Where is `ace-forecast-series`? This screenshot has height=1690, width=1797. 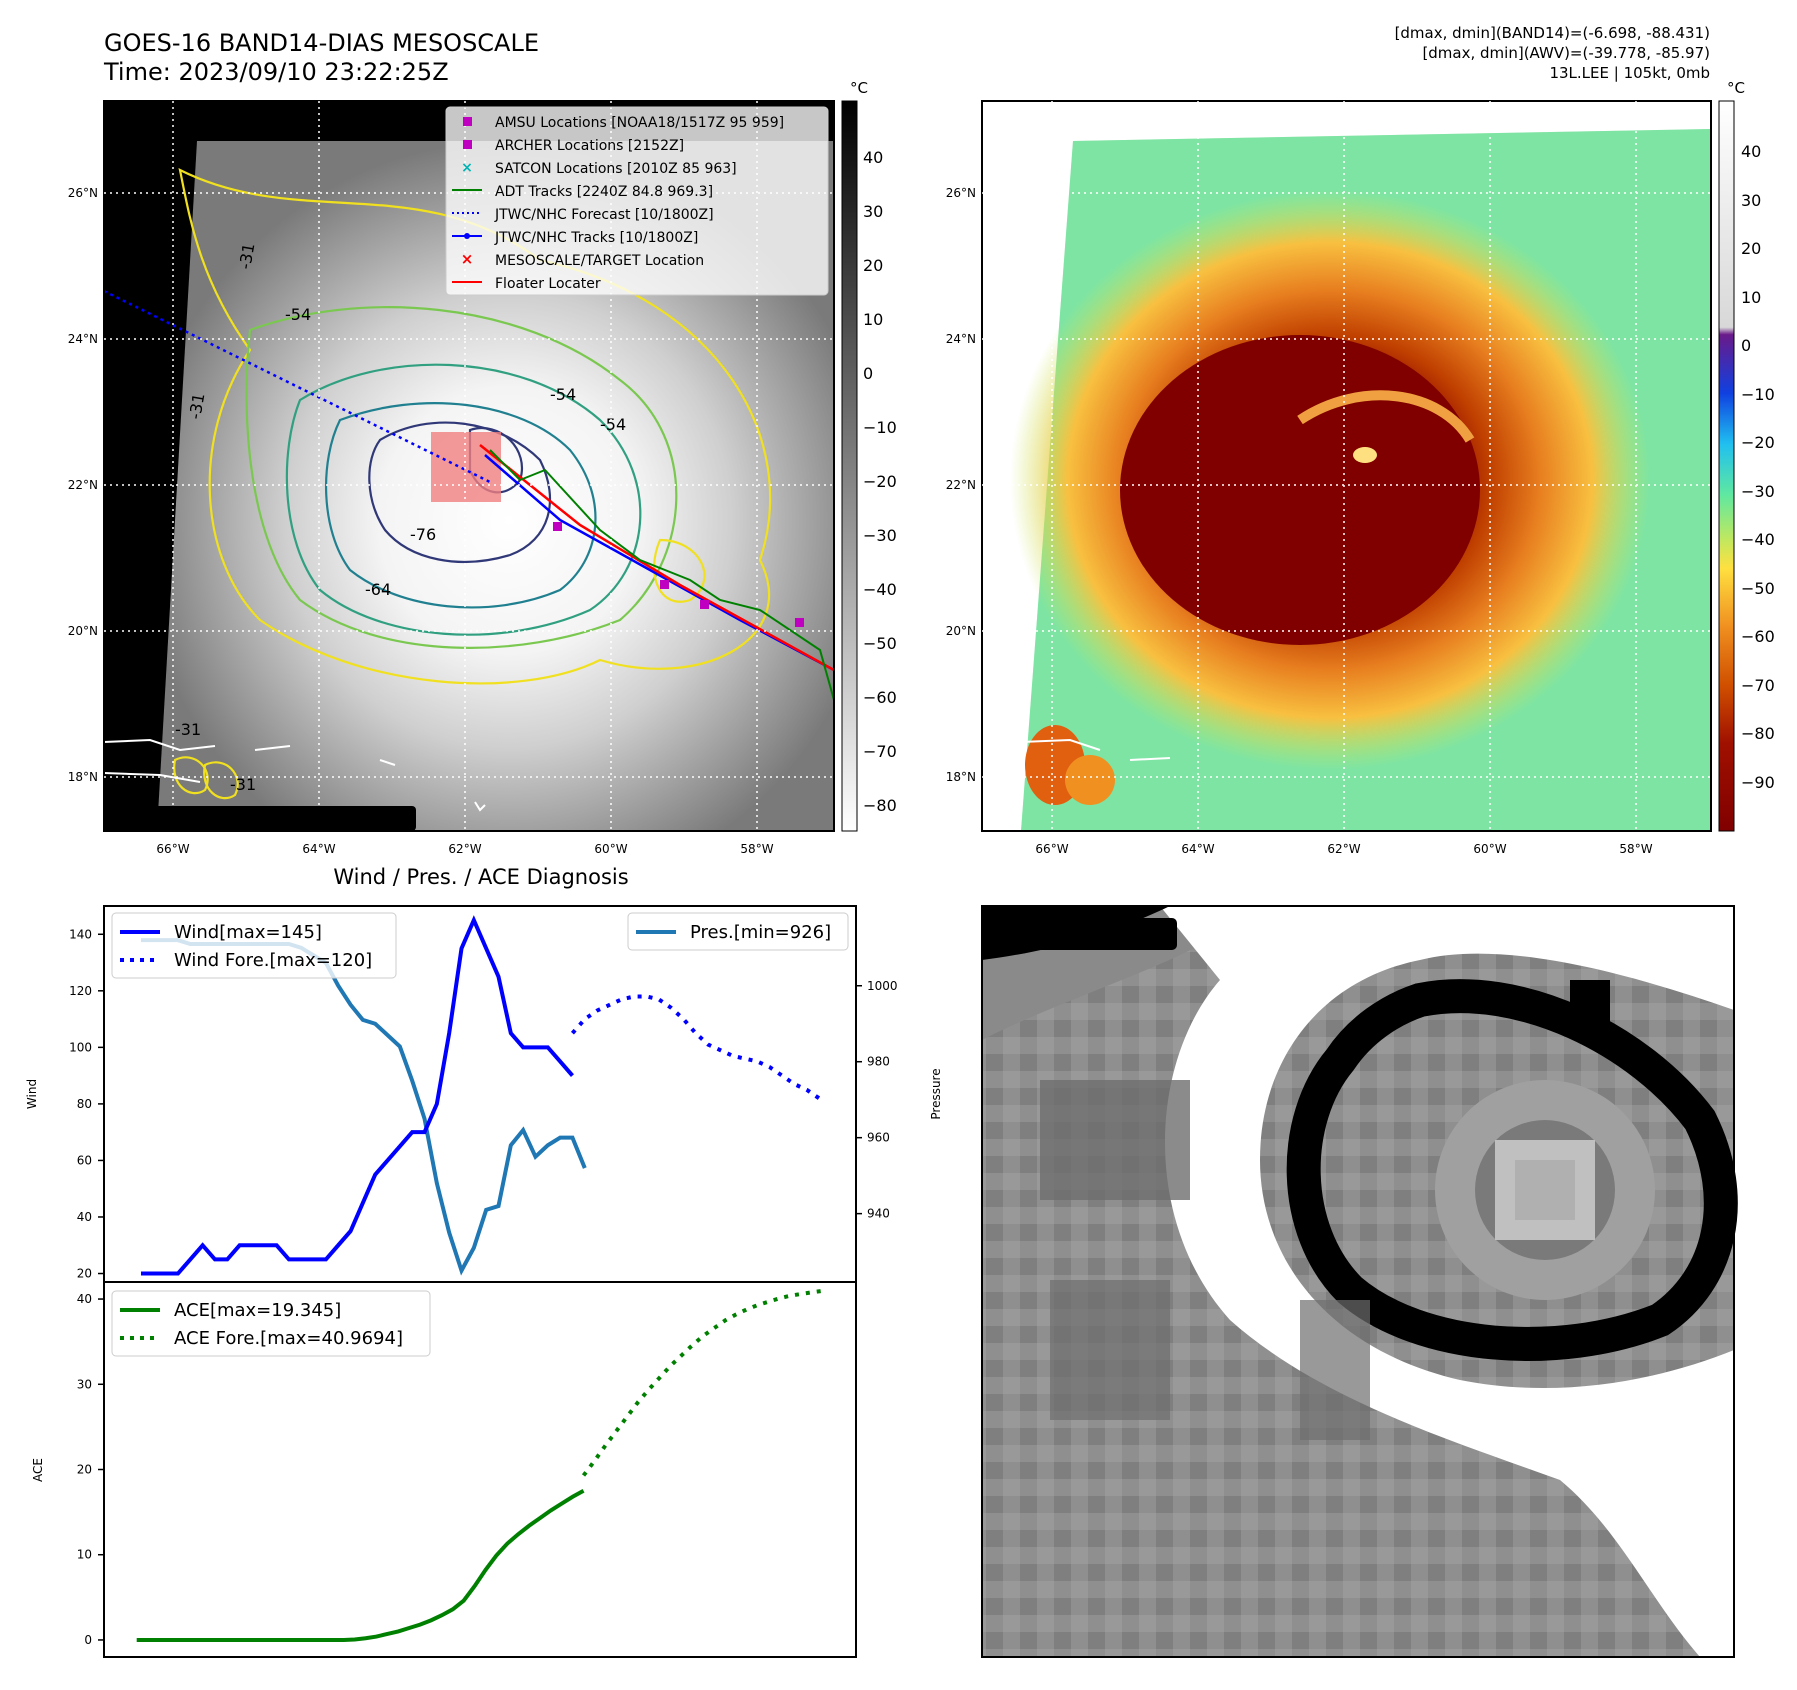 ace-forecast-series is located at coordinates (702, 1382).